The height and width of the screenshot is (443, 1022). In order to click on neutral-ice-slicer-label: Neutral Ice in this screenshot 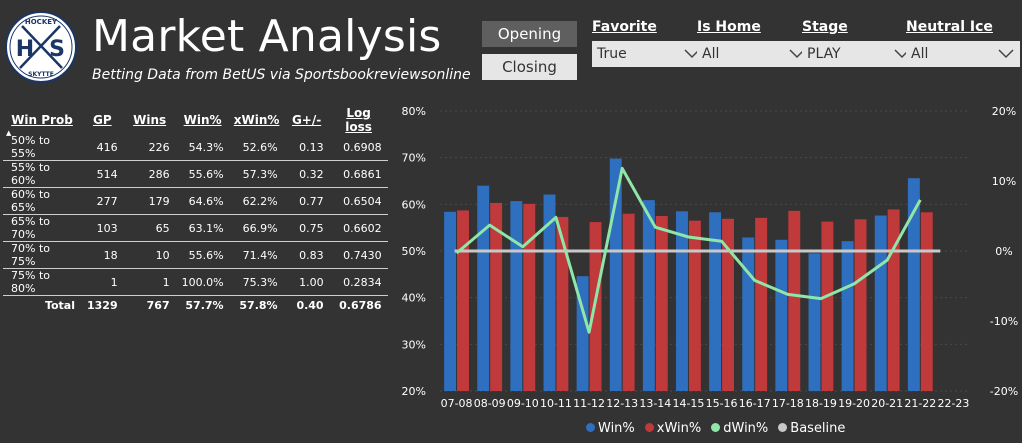, I will do `click(949, 27)`.